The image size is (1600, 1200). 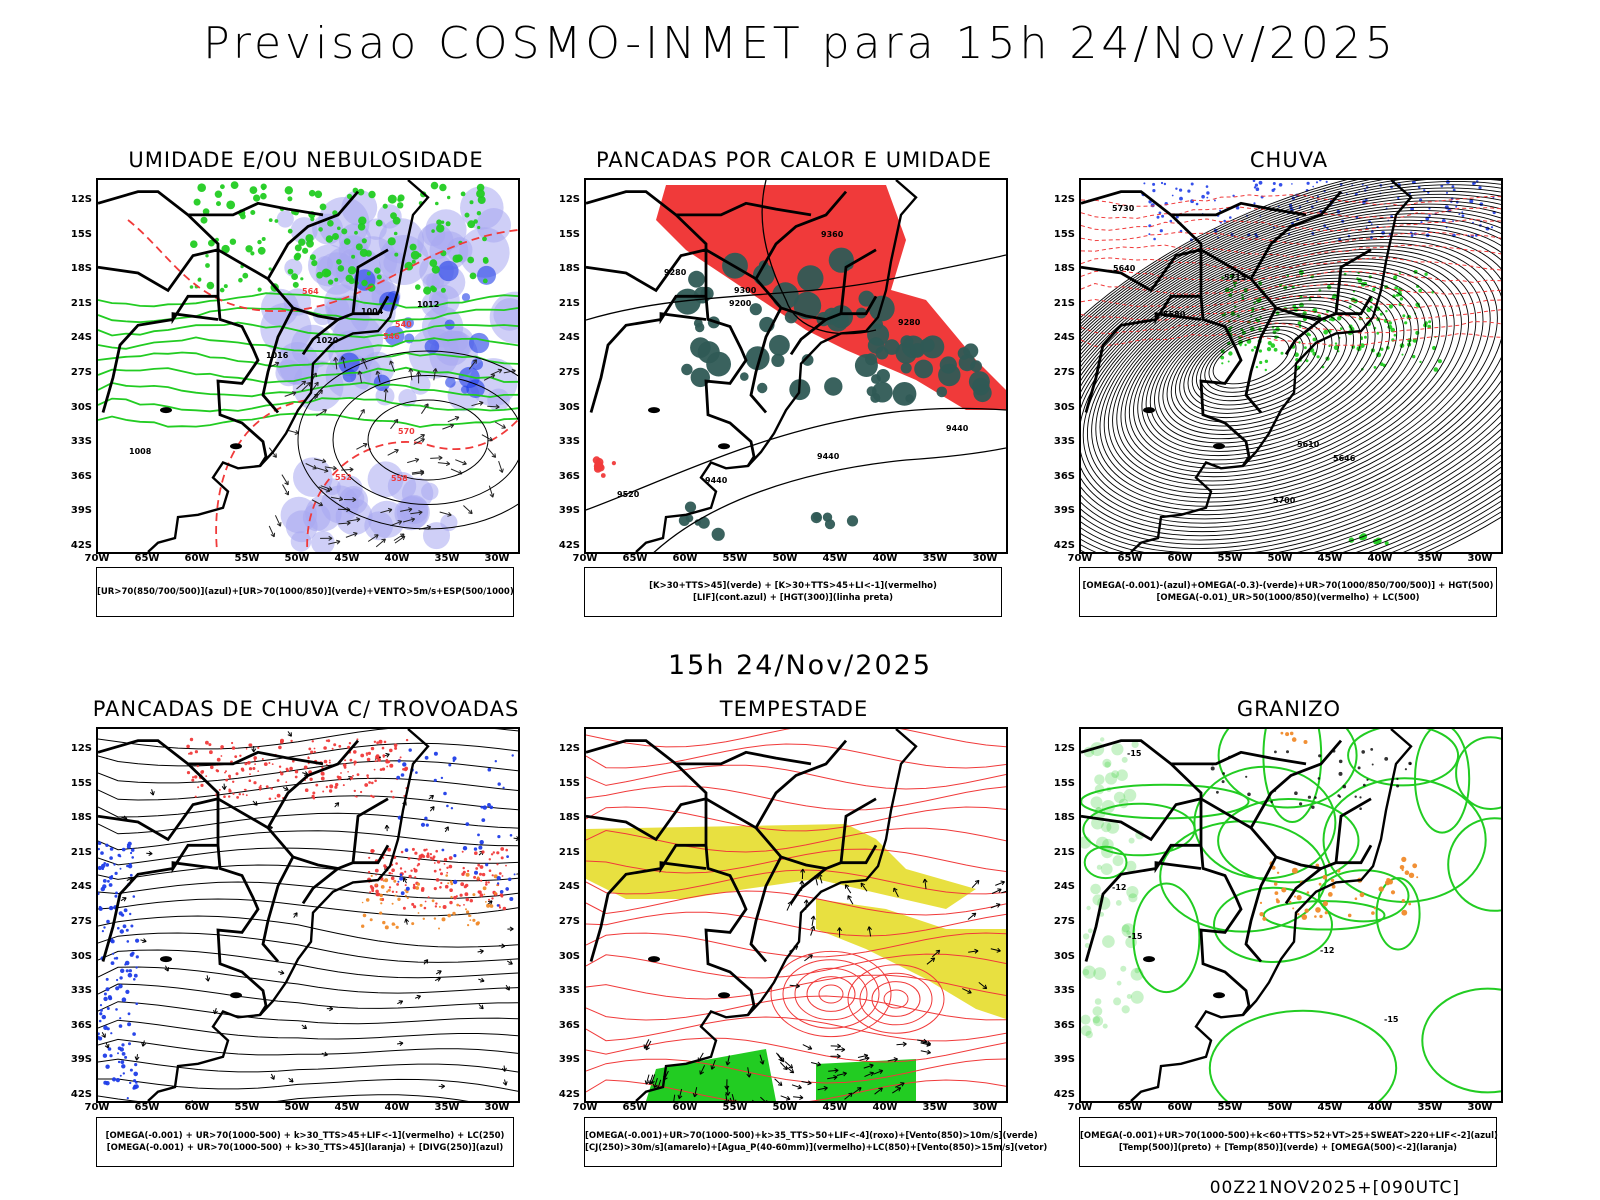 What do you see at coordinates (403, 324) in the screenshot?
I see `contour-label: 540` at bounding box center [403, 324].